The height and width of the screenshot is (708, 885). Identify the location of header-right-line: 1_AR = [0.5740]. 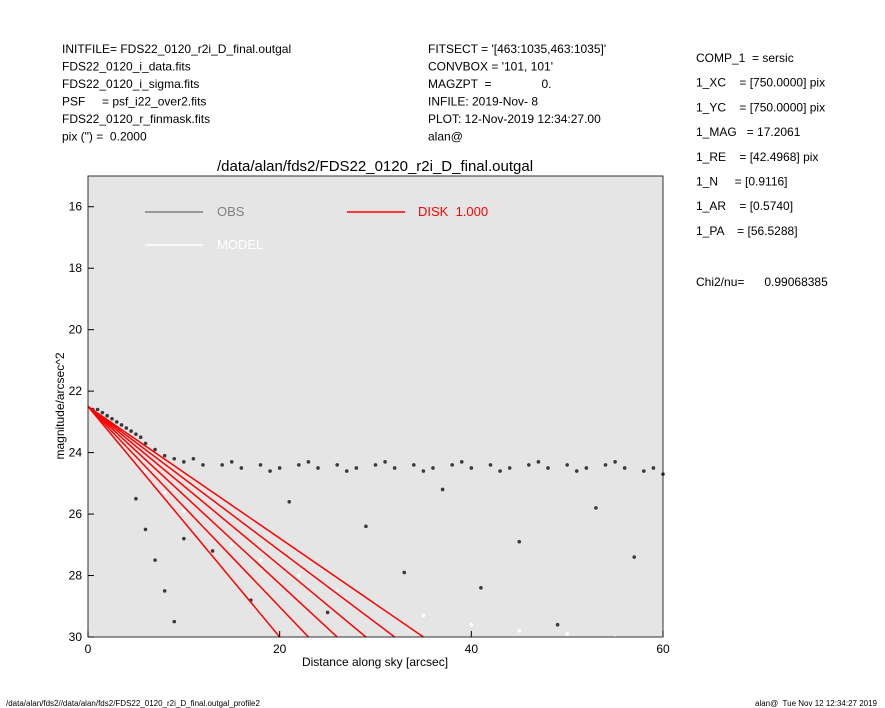
(744, 206).